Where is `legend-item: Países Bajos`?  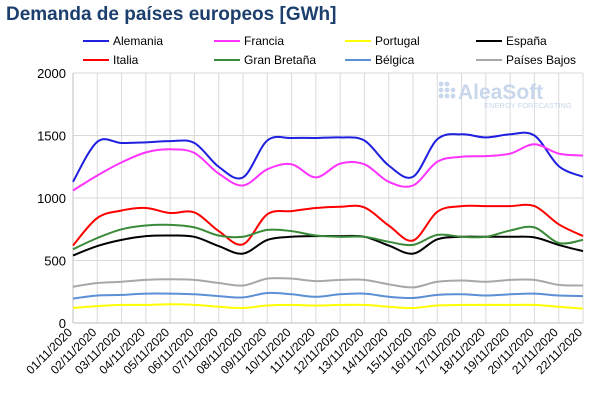
legend-item: Países Bajos is located at coordinates (526, 60).